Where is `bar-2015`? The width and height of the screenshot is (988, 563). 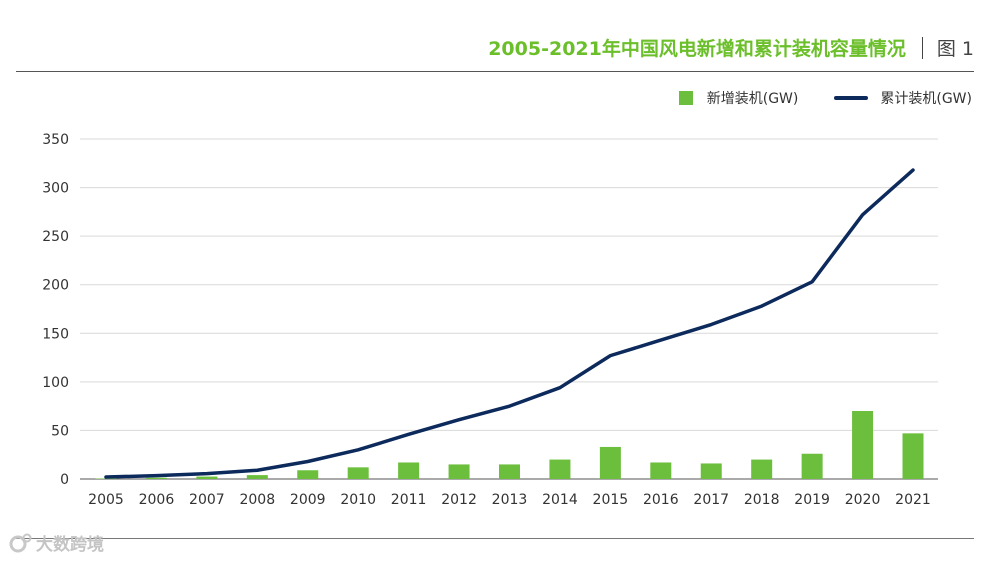
bar-2015 is located at coordinates (610, 462).